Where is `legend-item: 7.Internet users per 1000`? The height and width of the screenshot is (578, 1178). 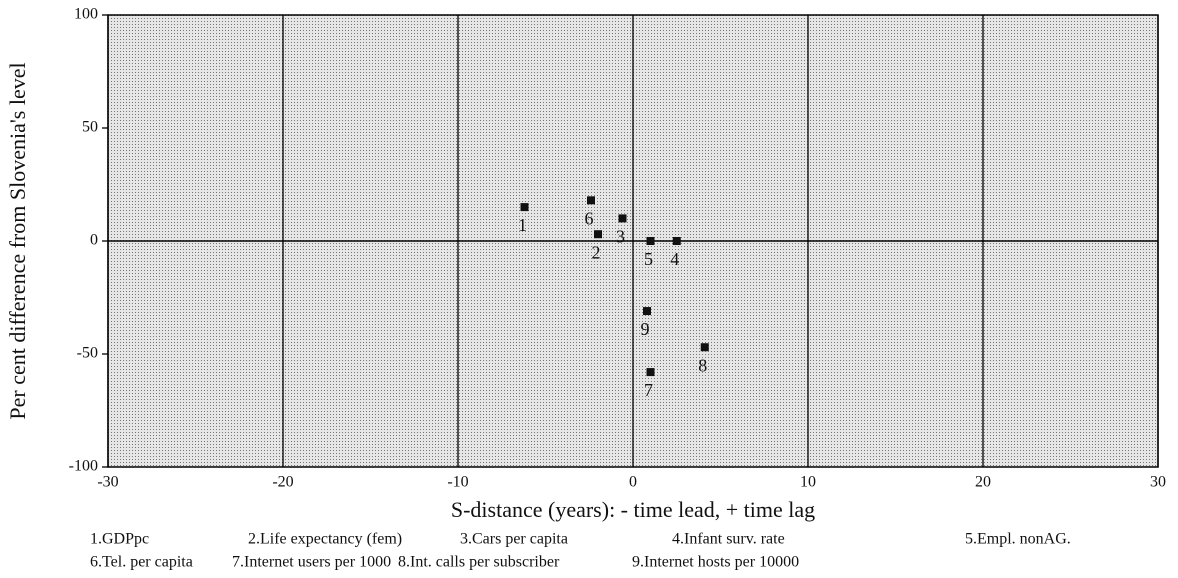 legend-item: 7.Internet users per 1000 is located at coordinates (311, 562).